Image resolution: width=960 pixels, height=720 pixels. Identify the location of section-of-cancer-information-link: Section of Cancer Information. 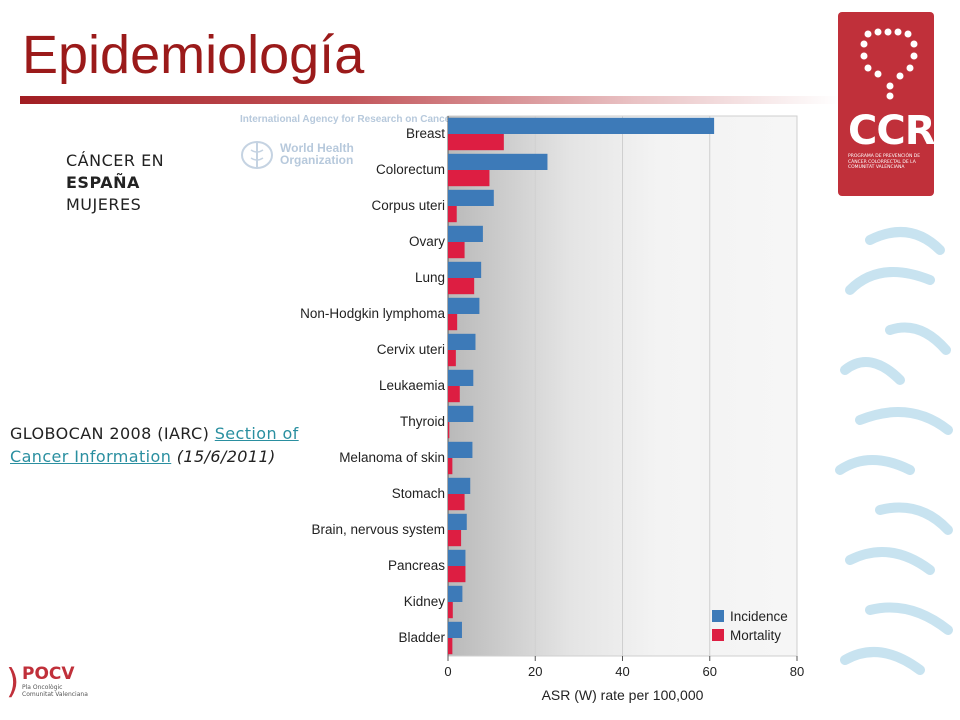
(154, 445).